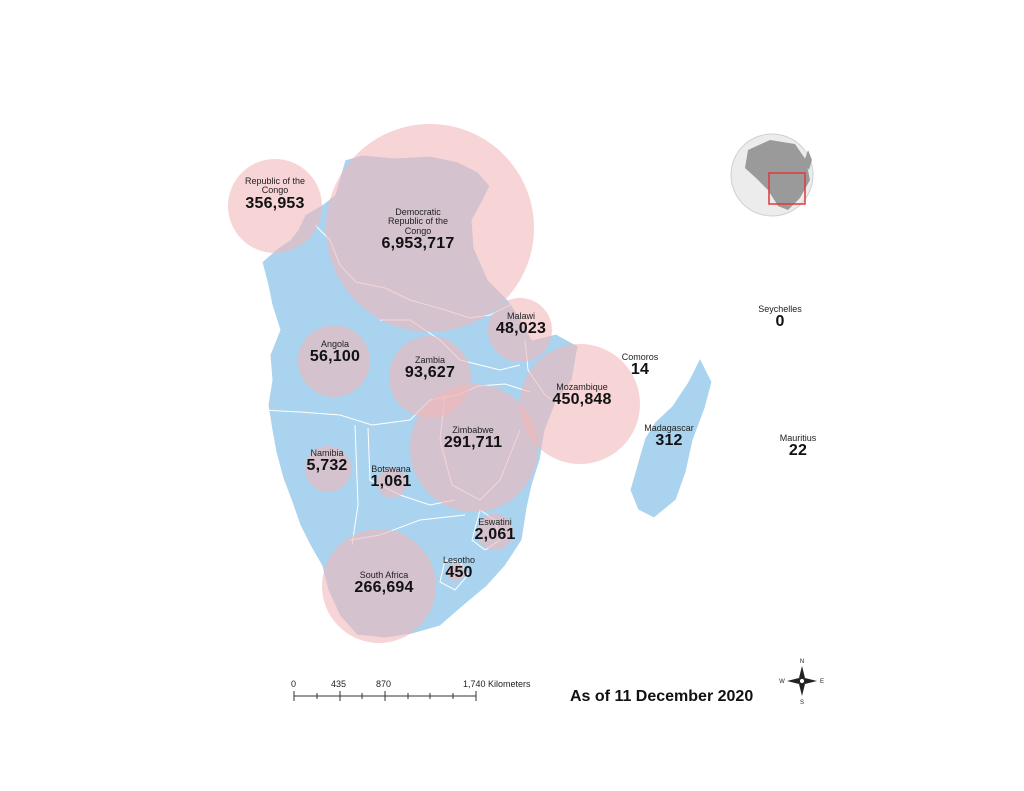  What do you see at coordinates (384, 684) in the screenshot?
I see `scale-label-870: 870` at bounding box center [384, 684].